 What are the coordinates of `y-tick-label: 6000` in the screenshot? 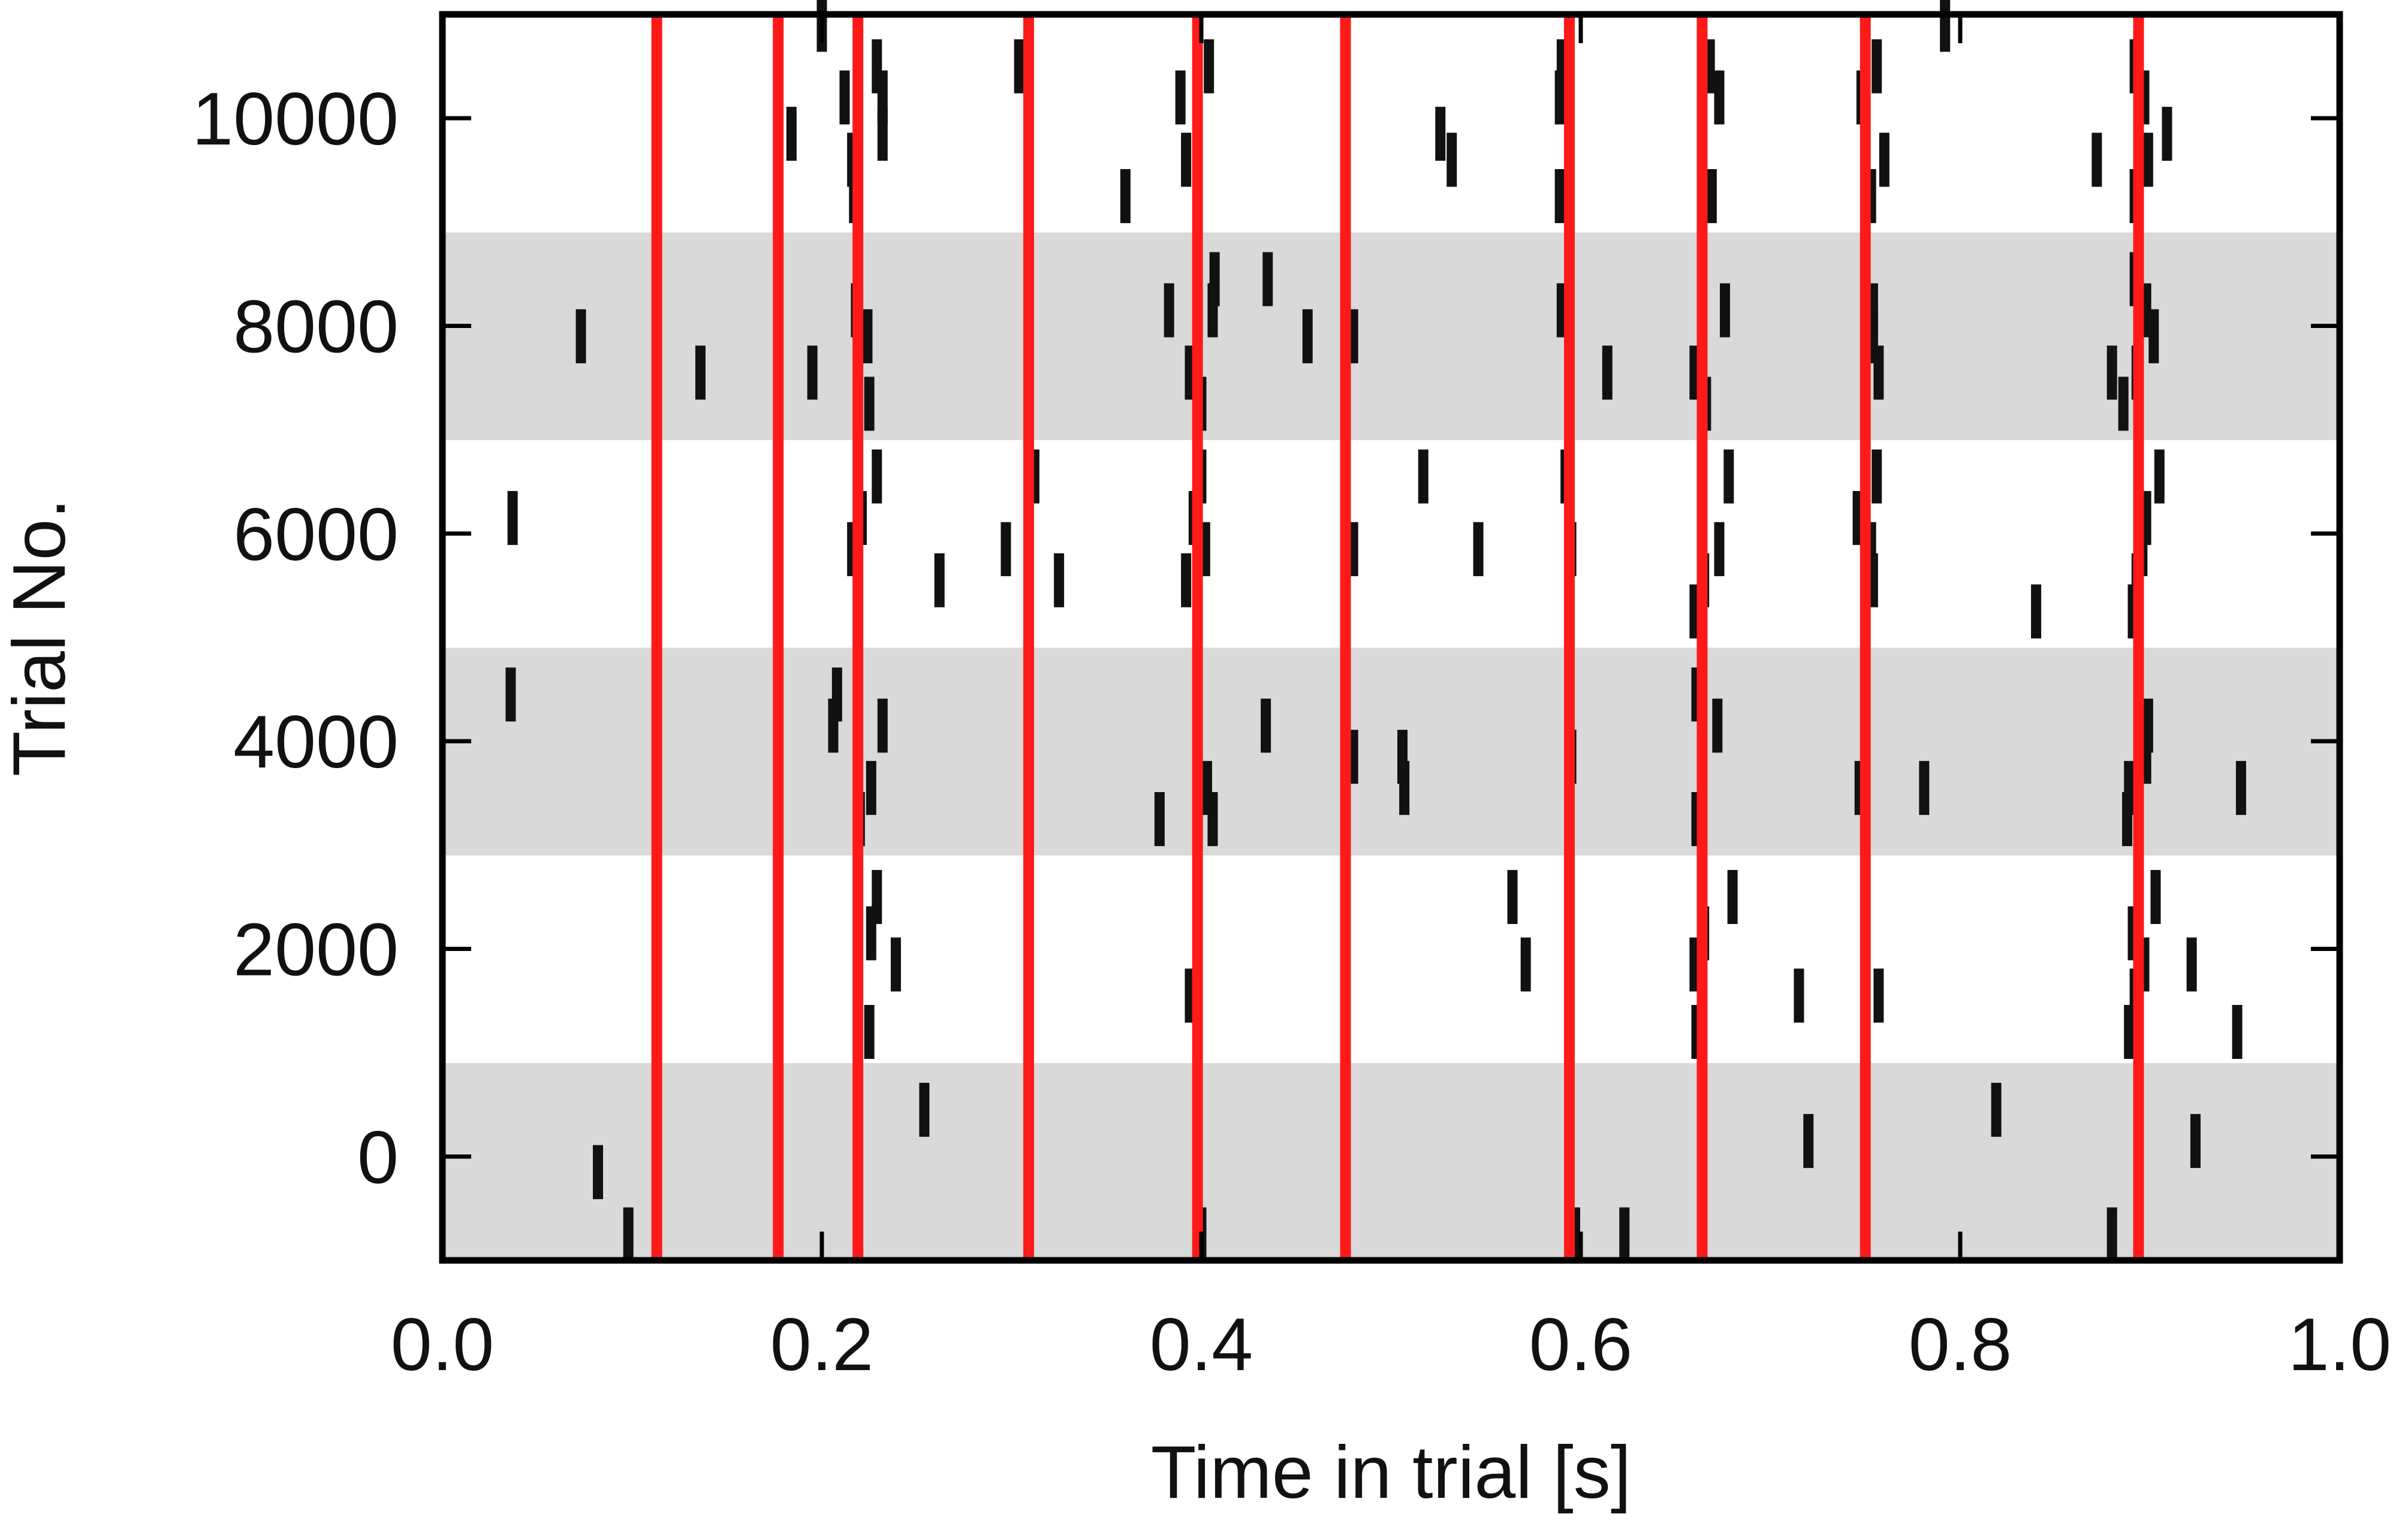 It's located at (316, 534).